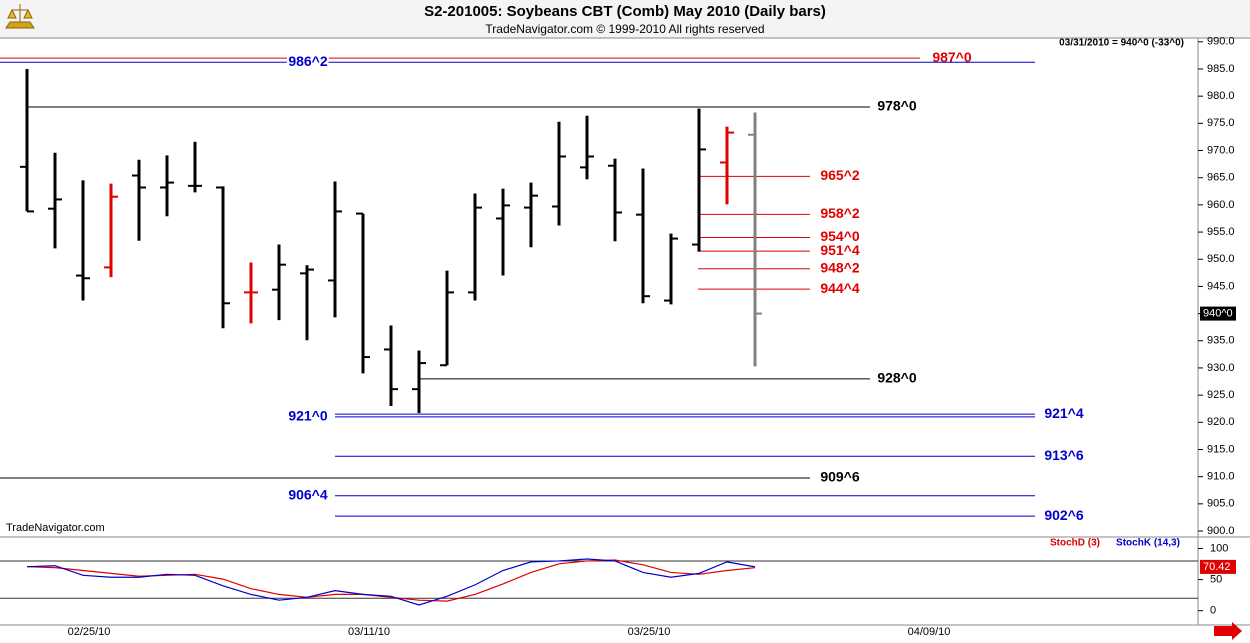 The image size is (1250, 643). I want to click on y-tick-label: 935.0, so click(1221, 341).